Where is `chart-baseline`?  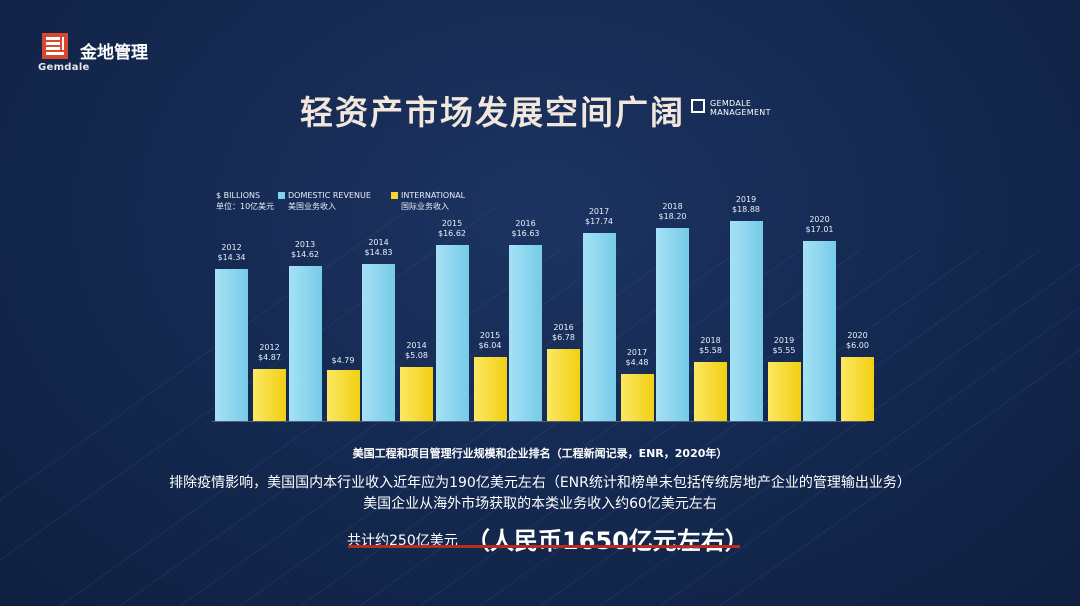 chart-baseline is located at coordinates (539, 421).